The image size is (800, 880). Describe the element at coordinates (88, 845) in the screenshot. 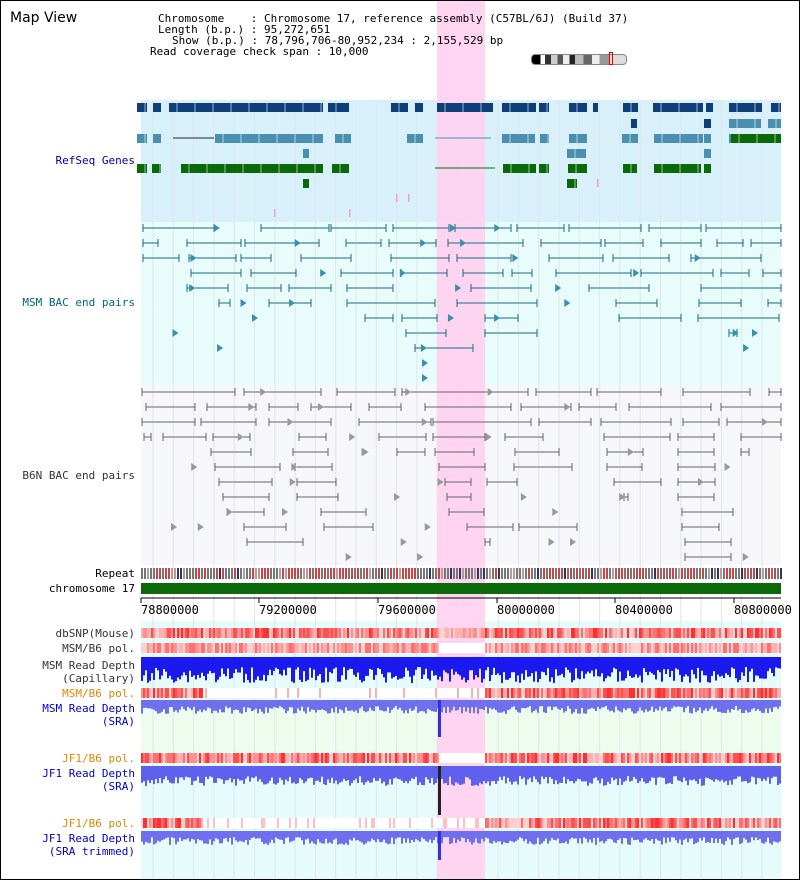

I see `track-label-jf1-depth-trimmed: JF1 Read Depth (SRA trimmed)` at that location.